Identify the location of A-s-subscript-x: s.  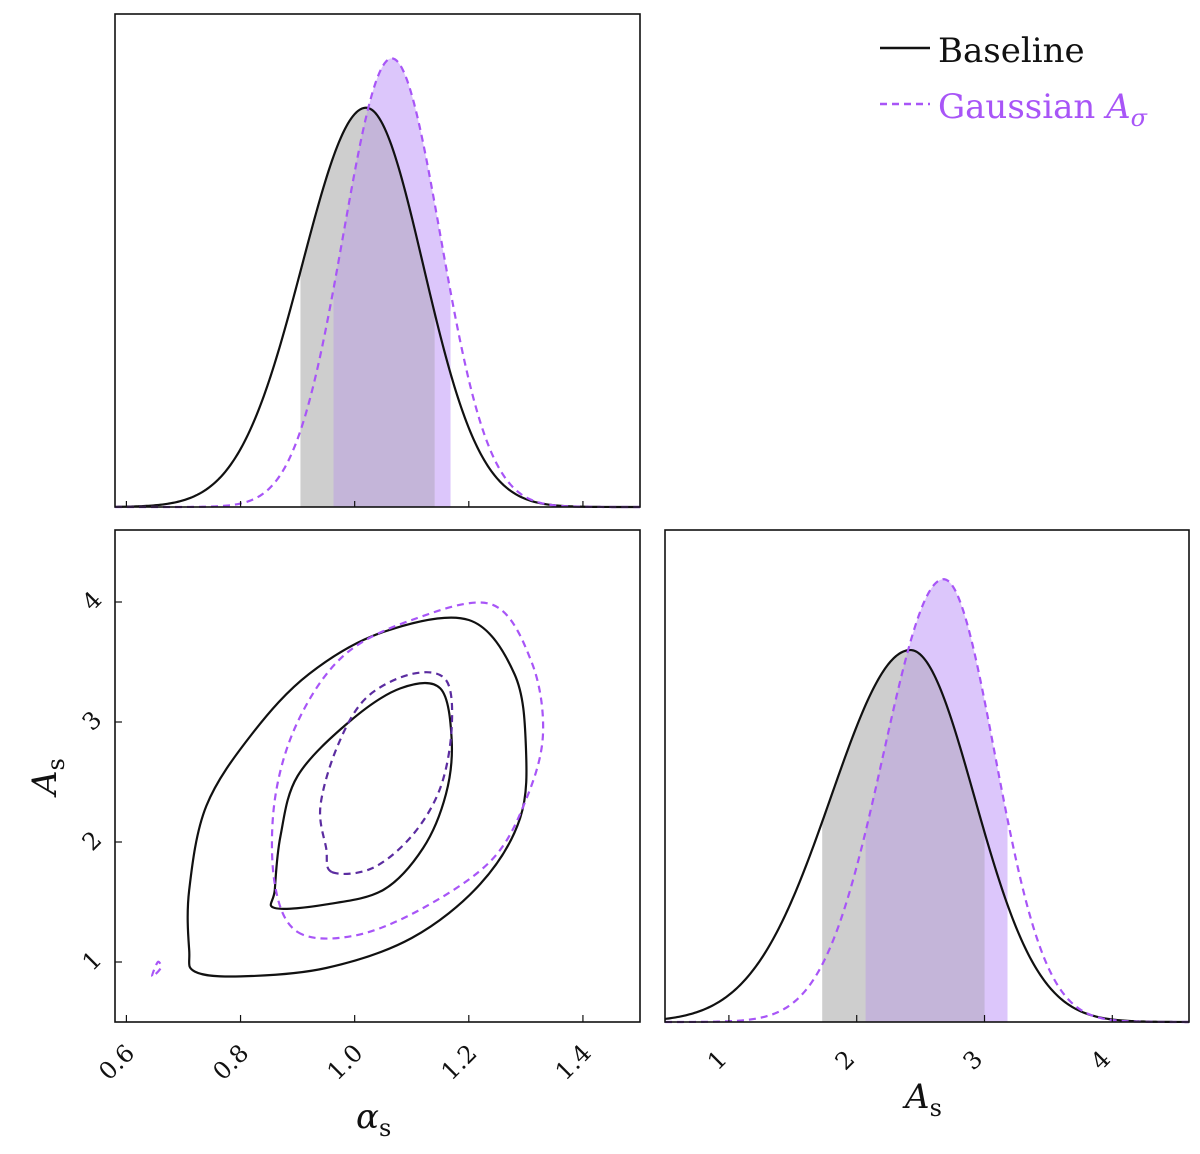
(936, 1108).